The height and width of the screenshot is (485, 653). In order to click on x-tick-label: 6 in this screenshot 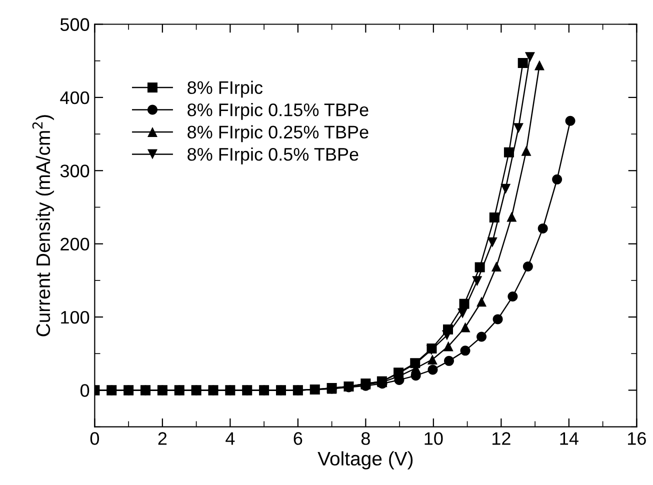, I will do `click(298, 438)`.